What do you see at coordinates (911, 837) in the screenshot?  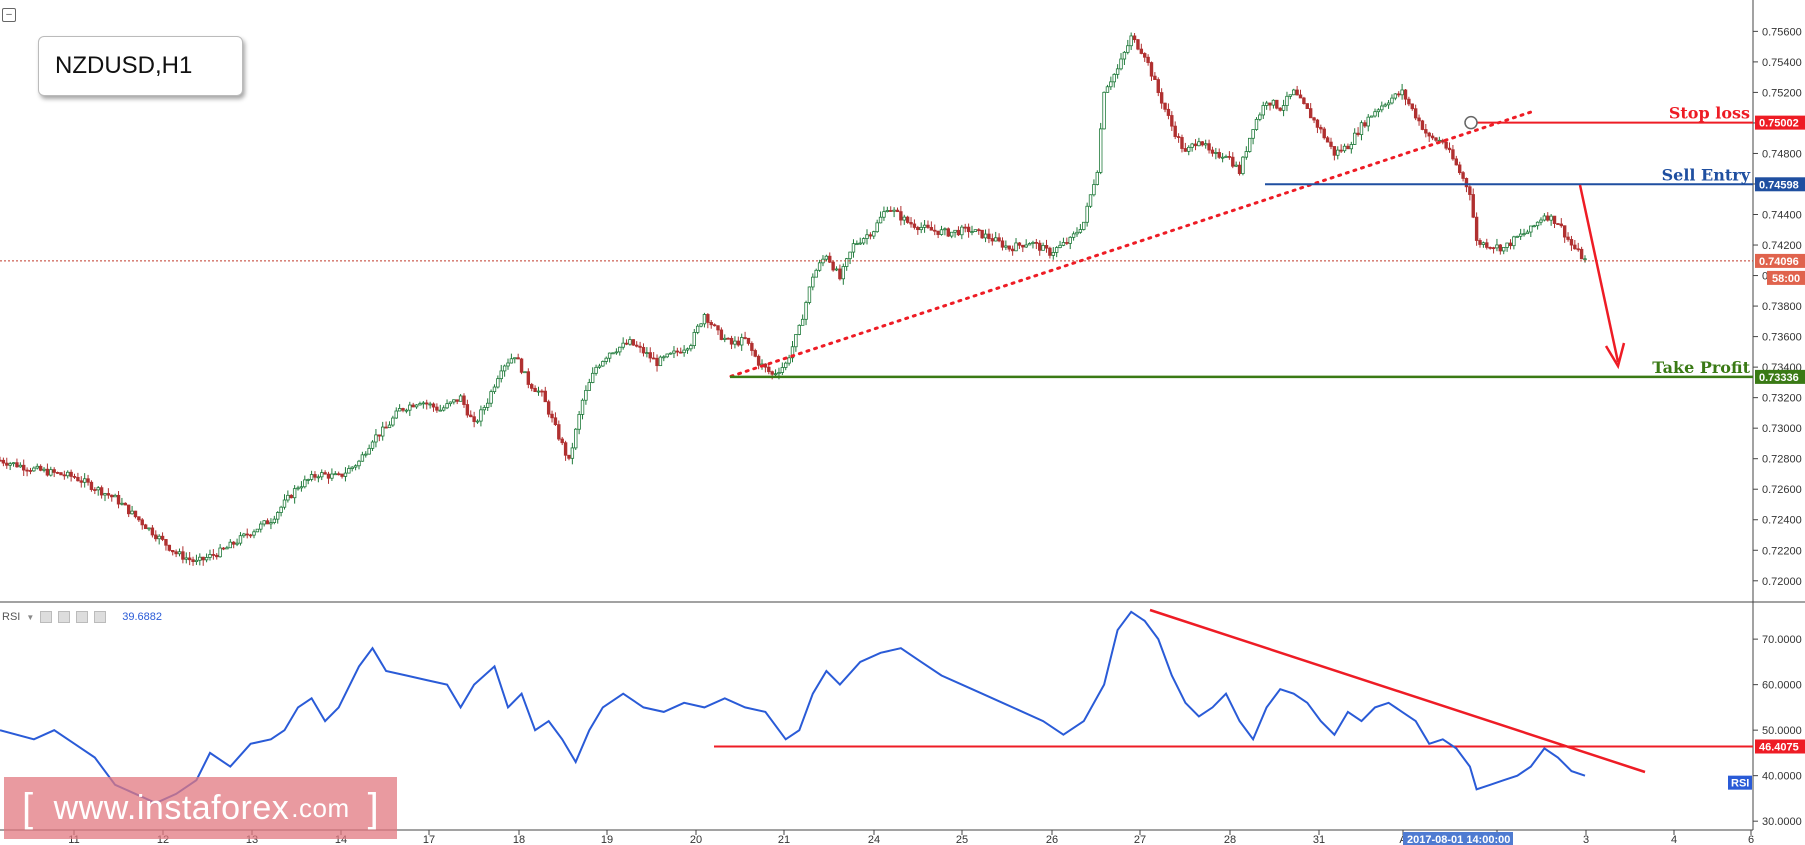 I see `time-axis: 111213141718192021242526272831A2346` at bounding box center [911, 837].